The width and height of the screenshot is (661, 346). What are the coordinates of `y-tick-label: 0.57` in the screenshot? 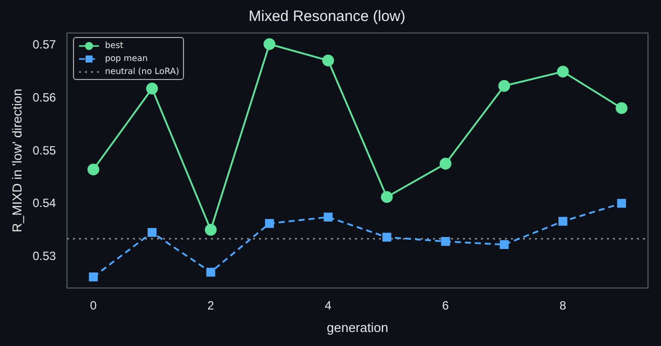 It's located at (44, 44).